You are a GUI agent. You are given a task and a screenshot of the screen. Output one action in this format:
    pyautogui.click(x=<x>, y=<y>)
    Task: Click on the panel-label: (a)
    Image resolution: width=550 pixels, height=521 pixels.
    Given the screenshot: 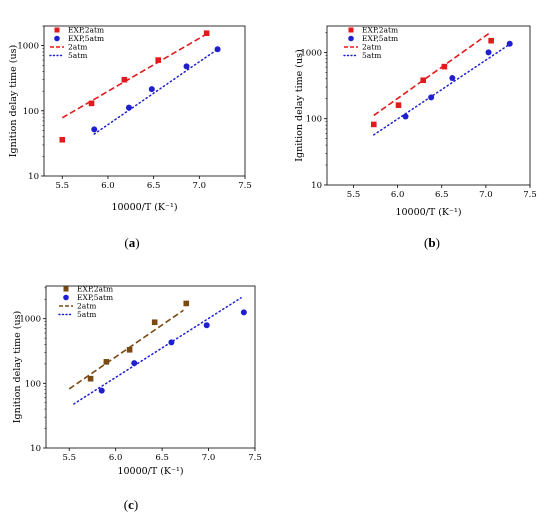 What is the action you would take?
    pyautogui.click(x=131, y=242)
    